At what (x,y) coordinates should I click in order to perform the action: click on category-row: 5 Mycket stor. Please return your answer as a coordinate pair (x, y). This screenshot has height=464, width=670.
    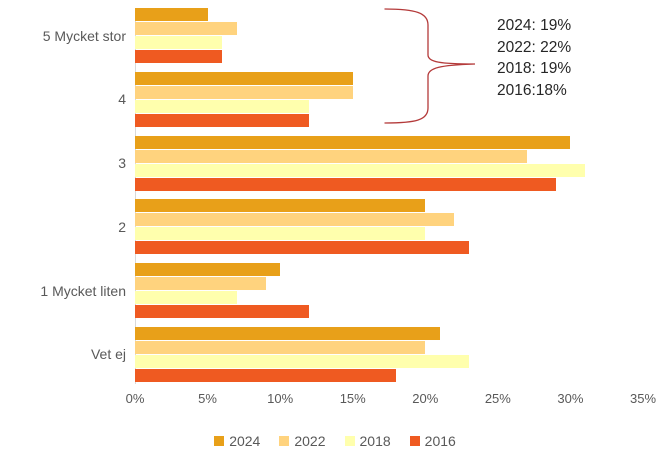
    Looking at the image, I should click on (321, 35).